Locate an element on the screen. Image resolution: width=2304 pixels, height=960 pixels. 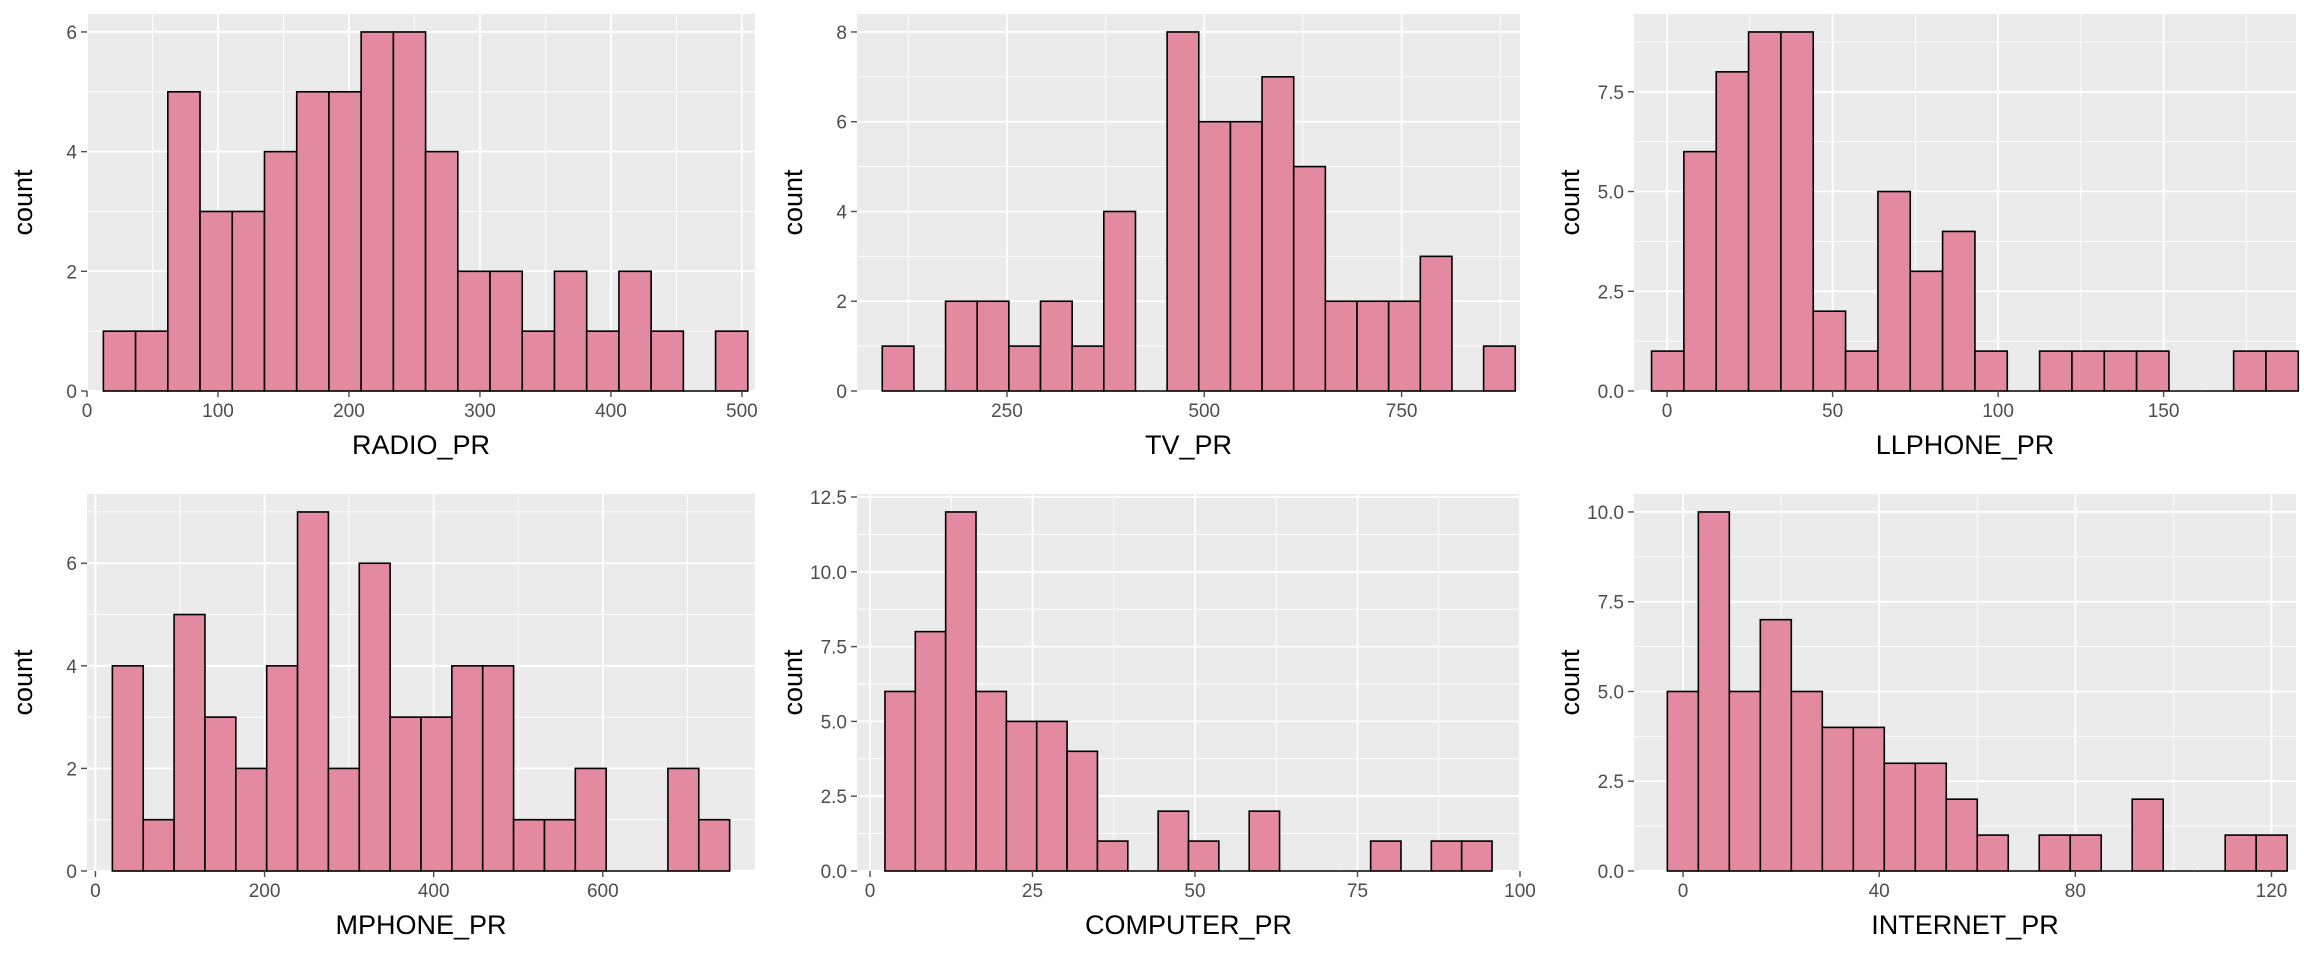
x-tick-label: 250 is located at coordinates (1007, 411).